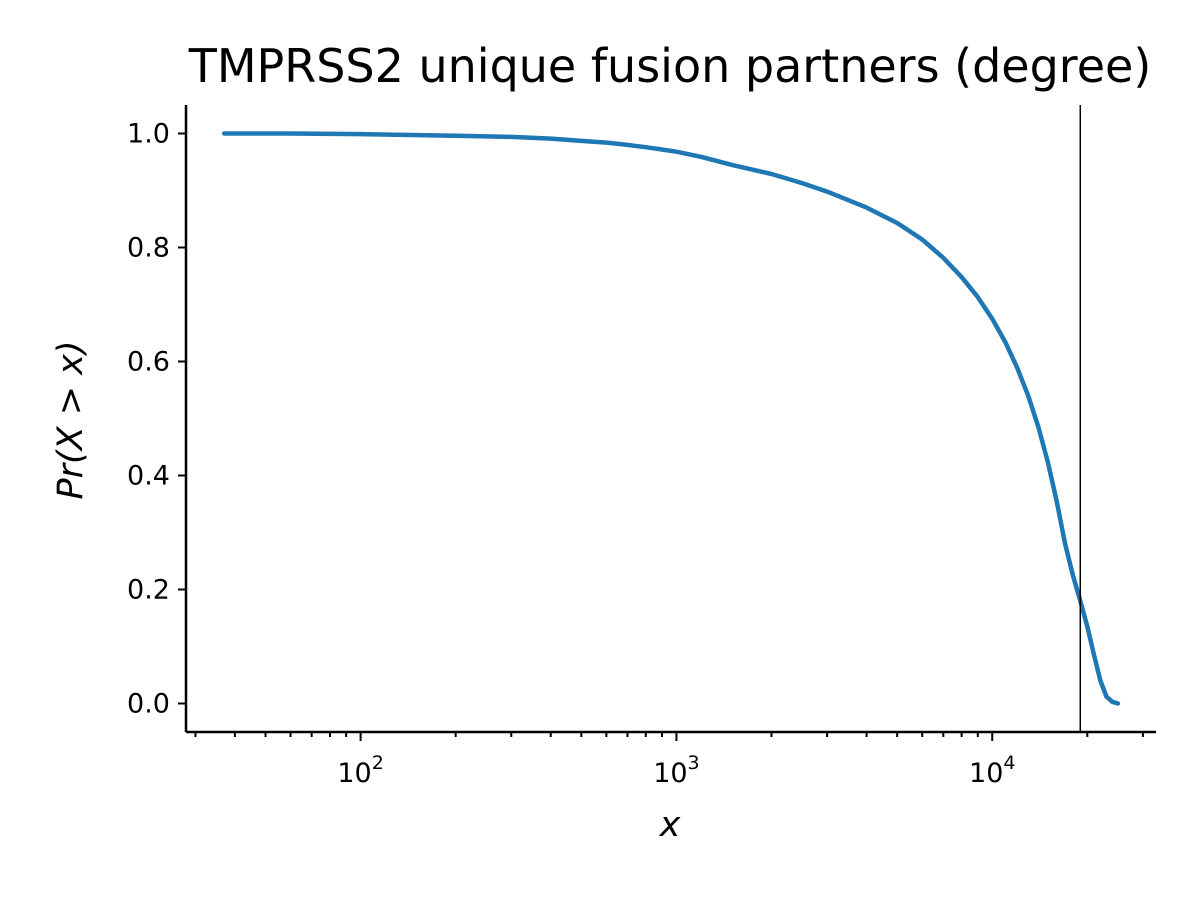  Describe the element at coordinates (148, 362) in the screenshot. I see `y-tick-label: 0.6` at that location.